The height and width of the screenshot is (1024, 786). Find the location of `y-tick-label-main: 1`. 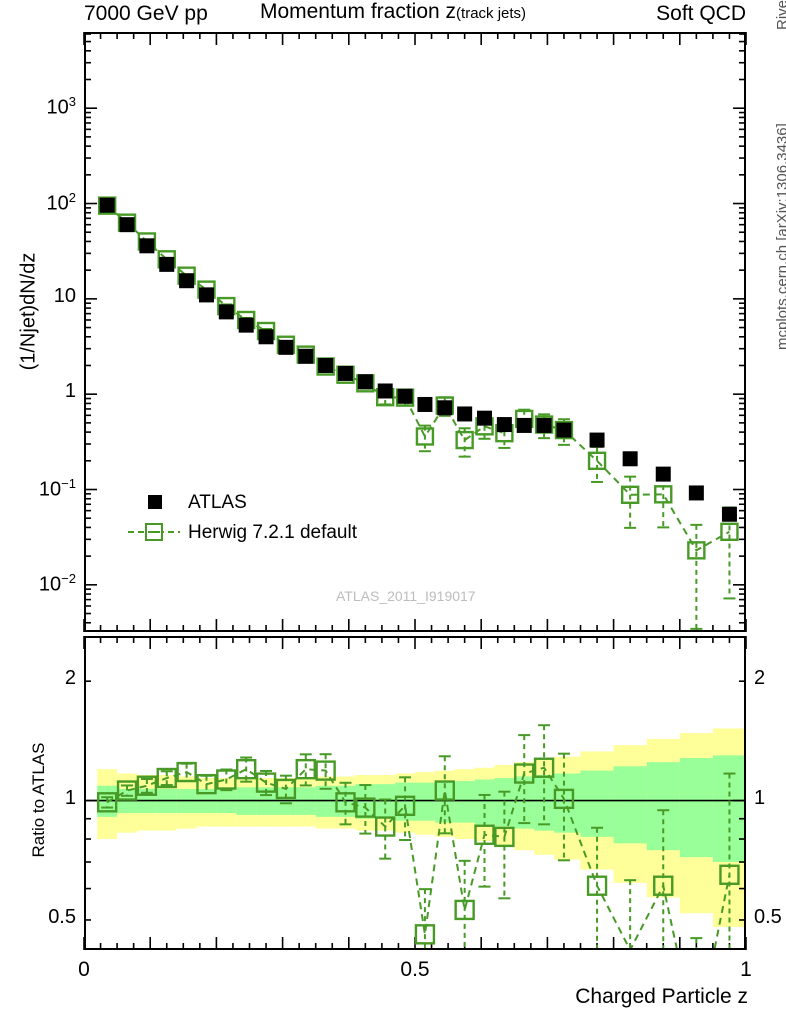

y-tick-label-main: 1 is located at coordinates (70, 391).